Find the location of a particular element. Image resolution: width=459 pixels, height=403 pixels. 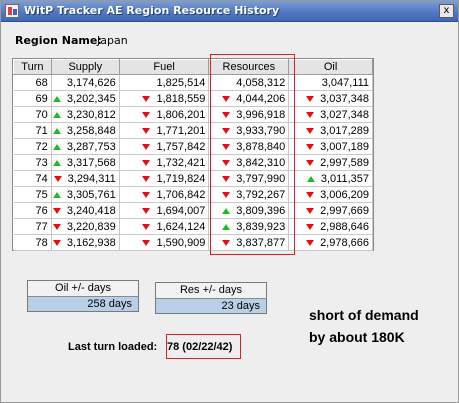

resources-value: 4,044,206 is located at coordinates (261, 98).